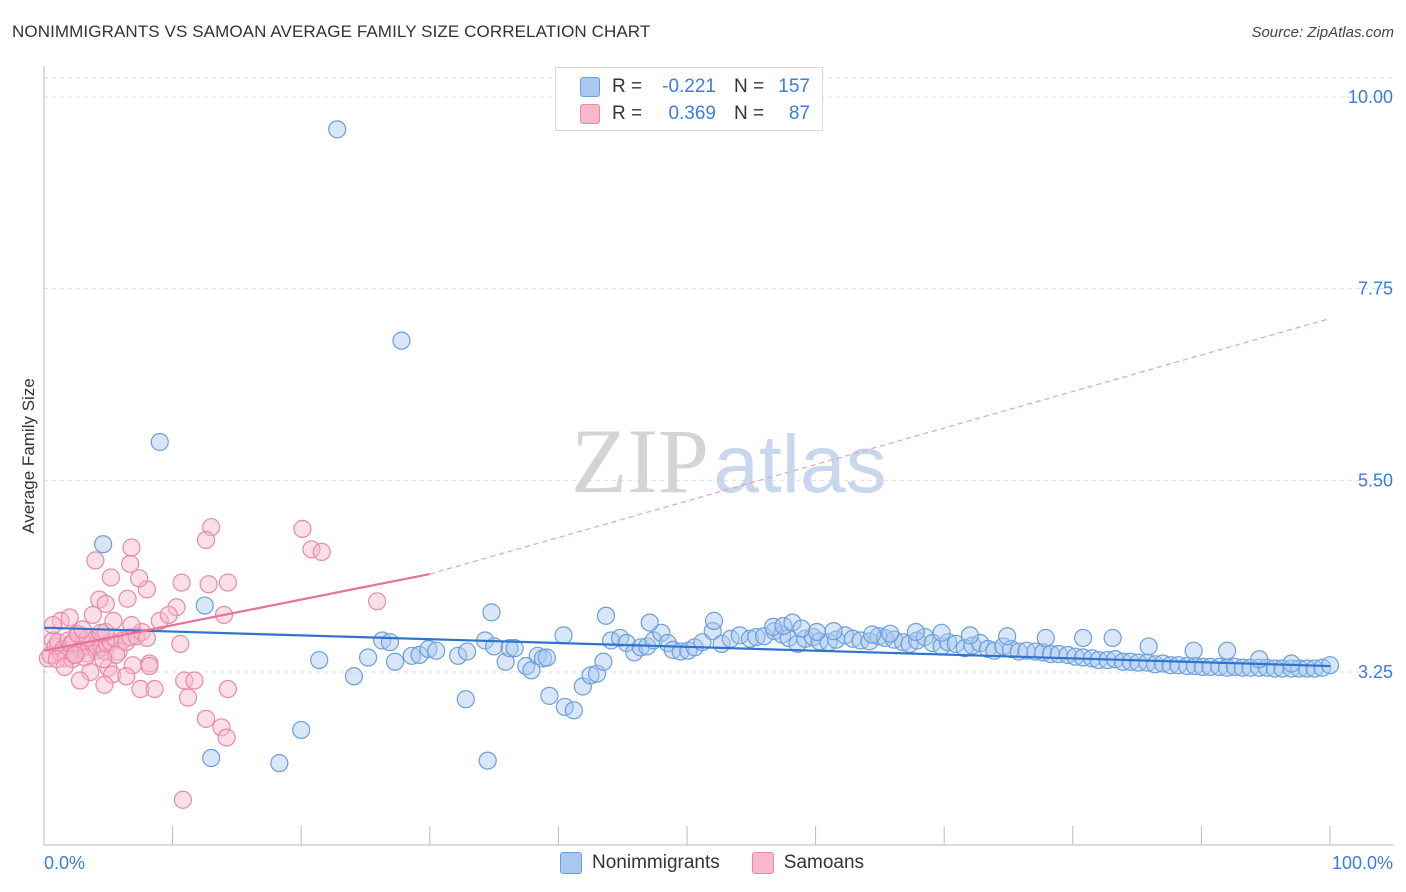 The width and height of the screenshot is (1406, 892). What do you see at coordinates (656, 862) in the screenshot?
I see `legend-label: Nonimmigrants` at bounding box center [656, 862].